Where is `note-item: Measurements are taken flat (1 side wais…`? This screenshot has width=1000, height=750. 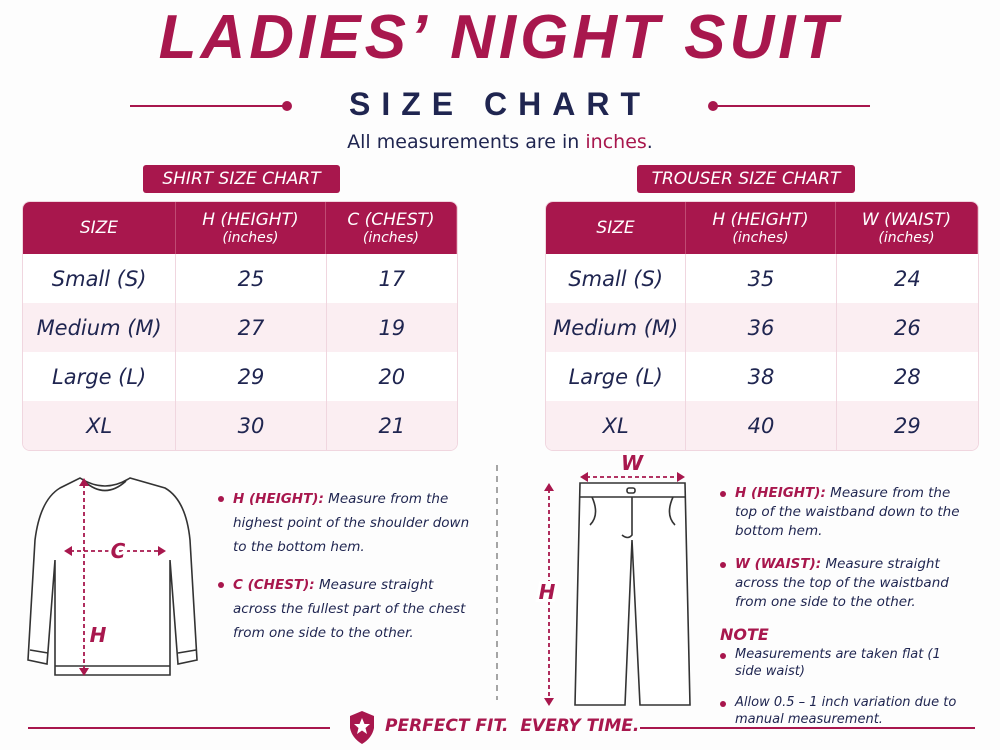
note-item: Measurements are taken flat (1 side wais… is located at coordinates (845, 663).